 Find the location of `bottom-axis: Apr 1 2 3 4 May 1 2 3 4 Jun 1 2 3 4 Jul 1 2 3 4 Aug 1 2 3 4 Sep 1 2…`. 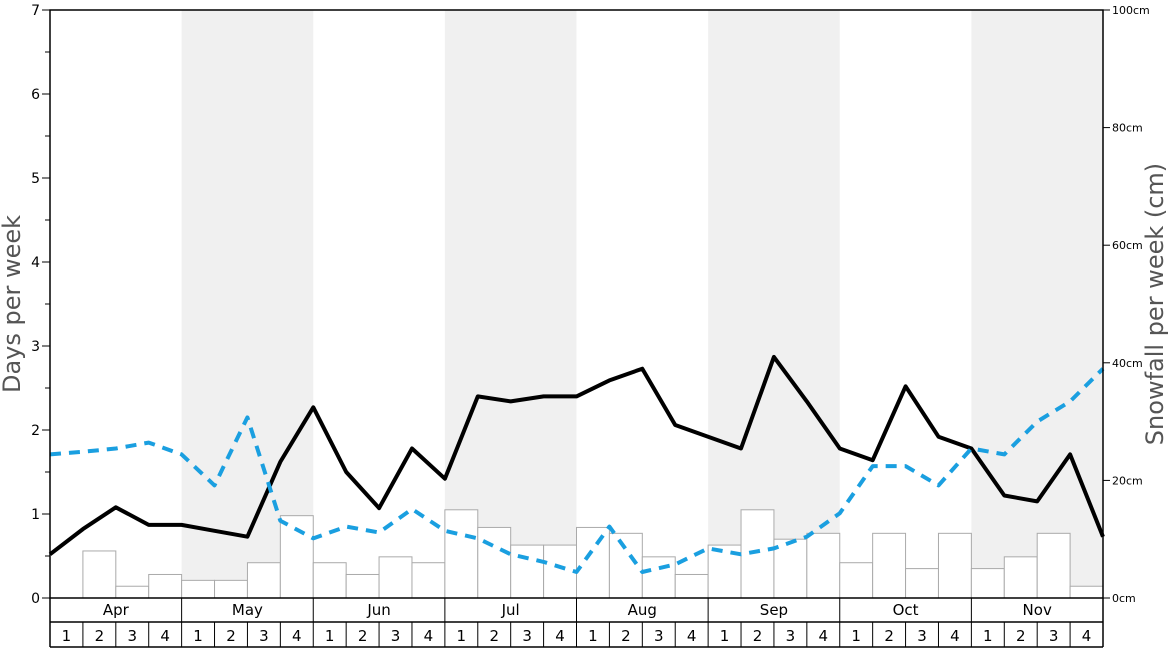

bottom-axis: Apr 1 2 3 4 May 1 2 3 4 Jun 1 2 3 4 Jul 1 2 3 4 Aug 1 2 3 4 Sep 1 2… is located at coordinates (576, 623).